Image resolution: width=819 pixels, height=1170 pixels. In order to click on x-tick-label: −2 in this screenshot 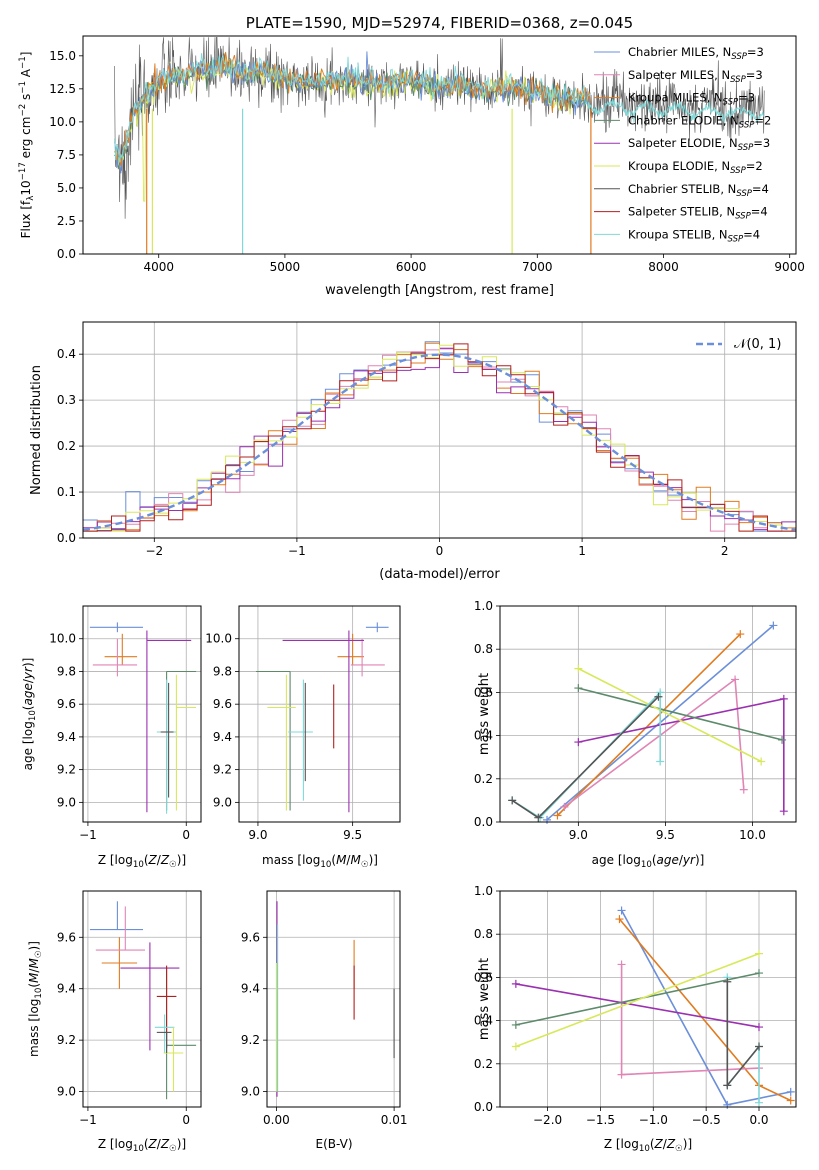, I will do `click(154, 551)`.